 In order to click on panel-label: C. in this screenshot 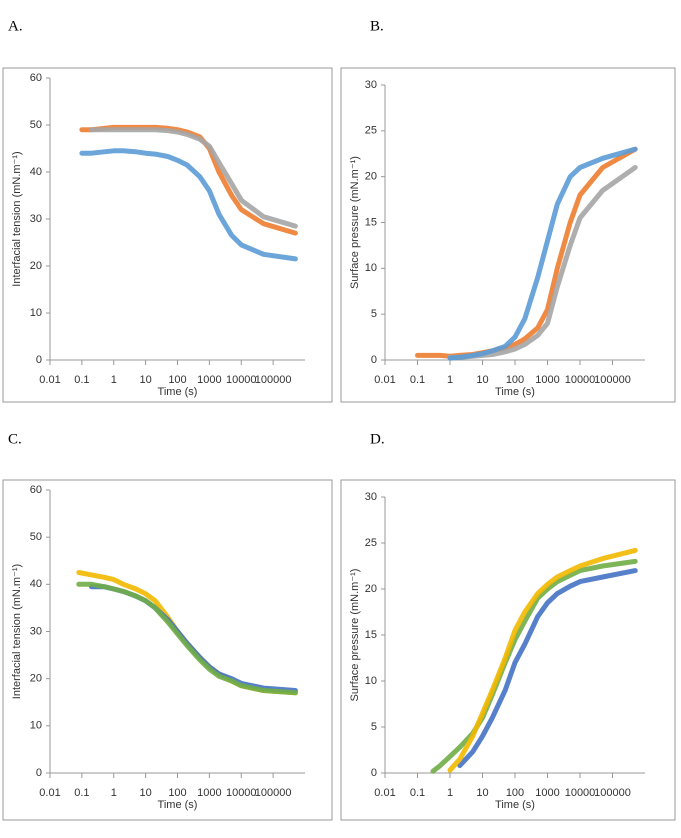, I will do `click(15, 439)`.